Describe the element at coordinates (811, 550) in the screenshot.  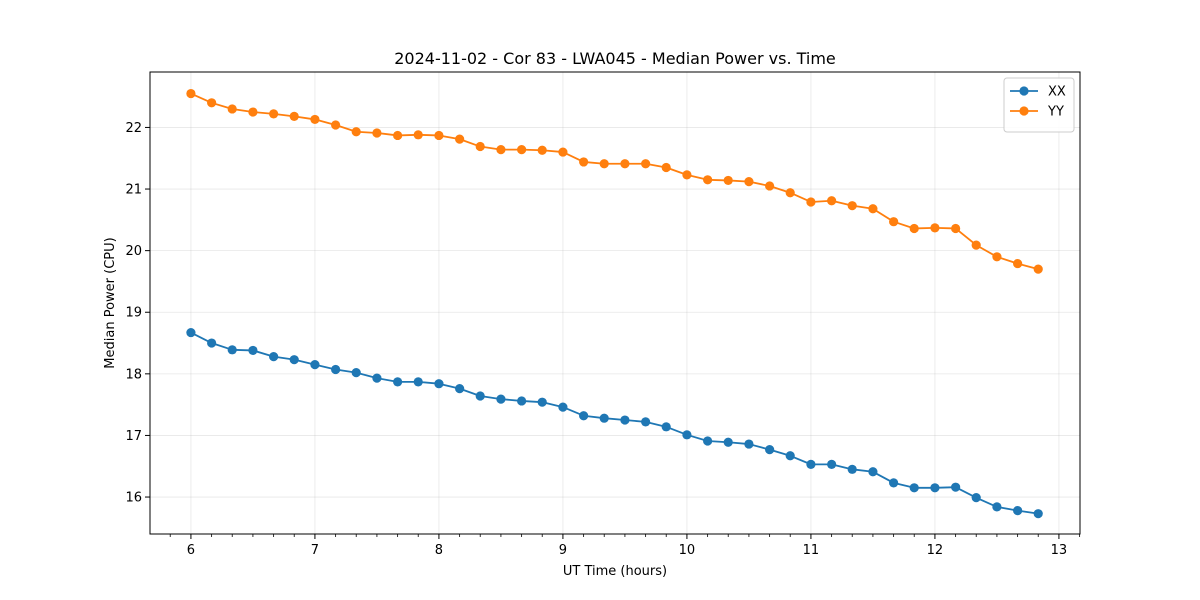
I see `x-tick-label: 11` at that location.